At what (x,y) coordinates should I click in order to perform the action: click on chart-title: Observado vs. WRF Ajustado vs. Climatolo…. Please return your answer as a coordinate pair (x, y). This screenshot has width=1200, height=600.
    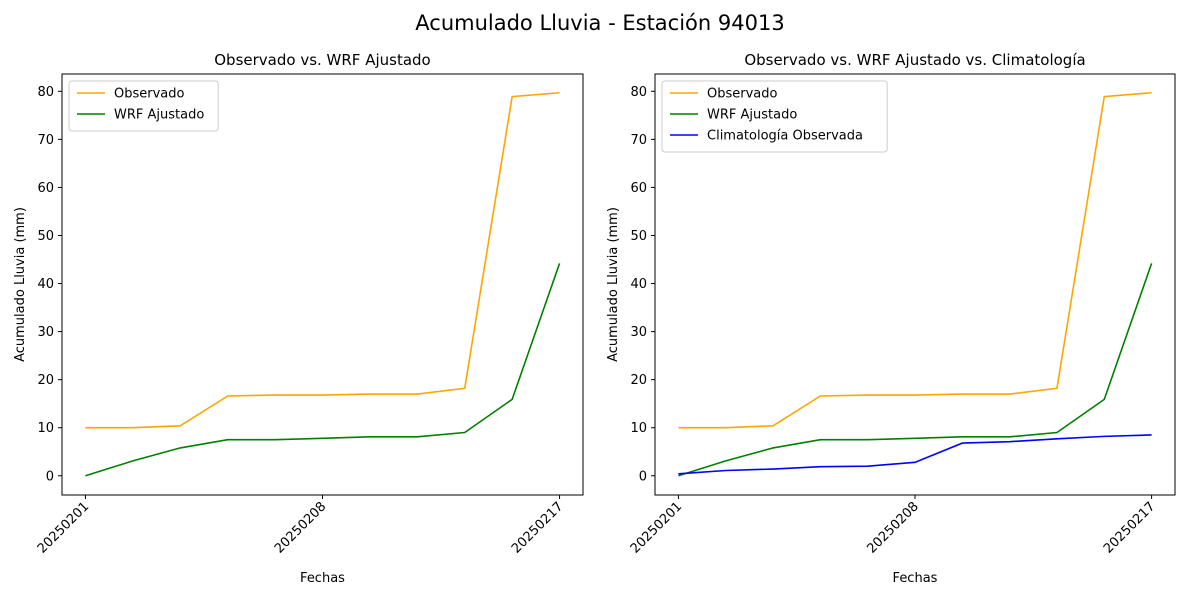
    Looking at the image, I should click on (914, 60).